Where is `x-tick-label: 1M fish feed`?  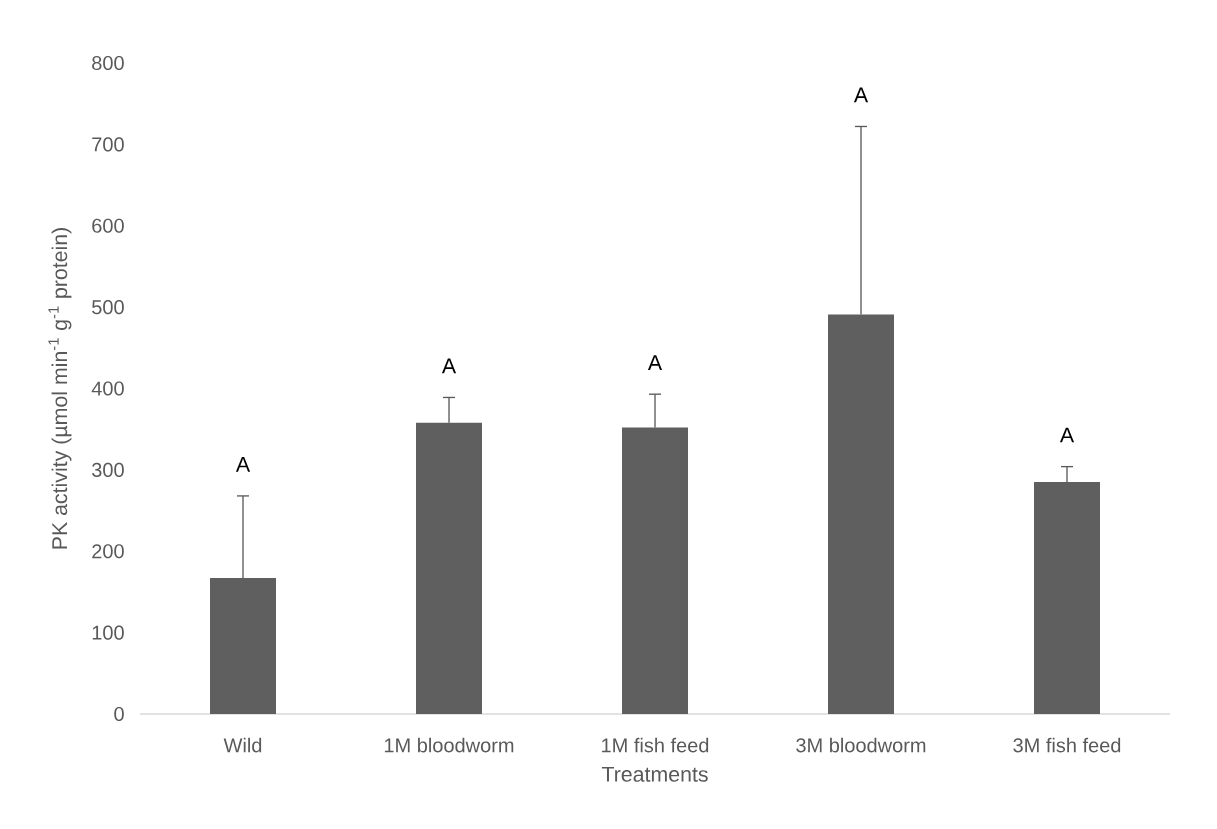 x-tick-label: 1M fish feed is located at coordinates (655, 745).